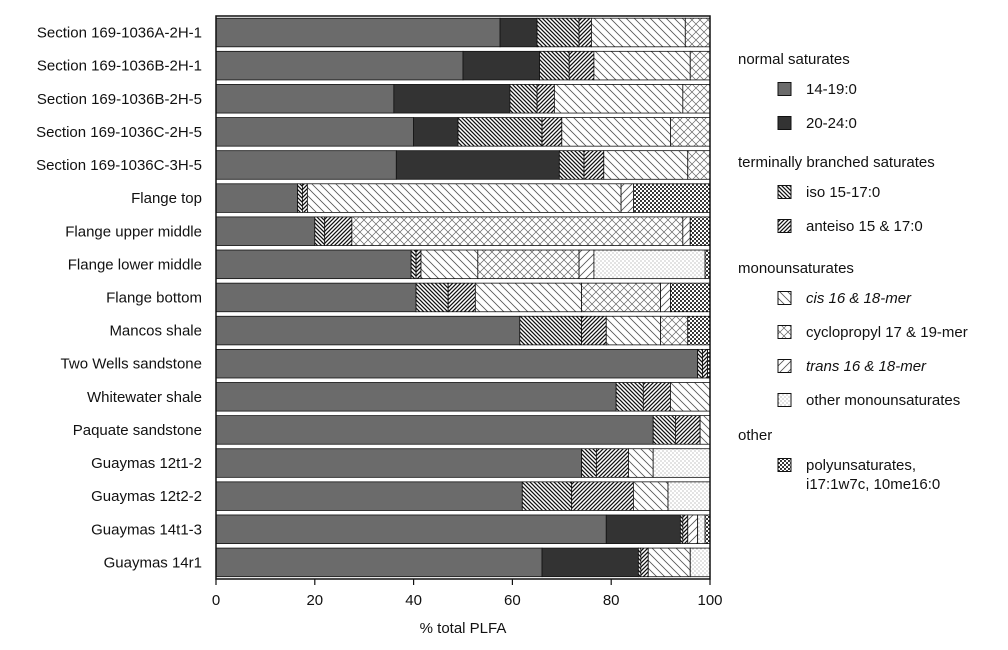 This screenshot has height=650, width=1008. Describe the element at coordinates (843, 192) in the screenshot. I see `legend-item-label: iso 15-17:0` at that location.